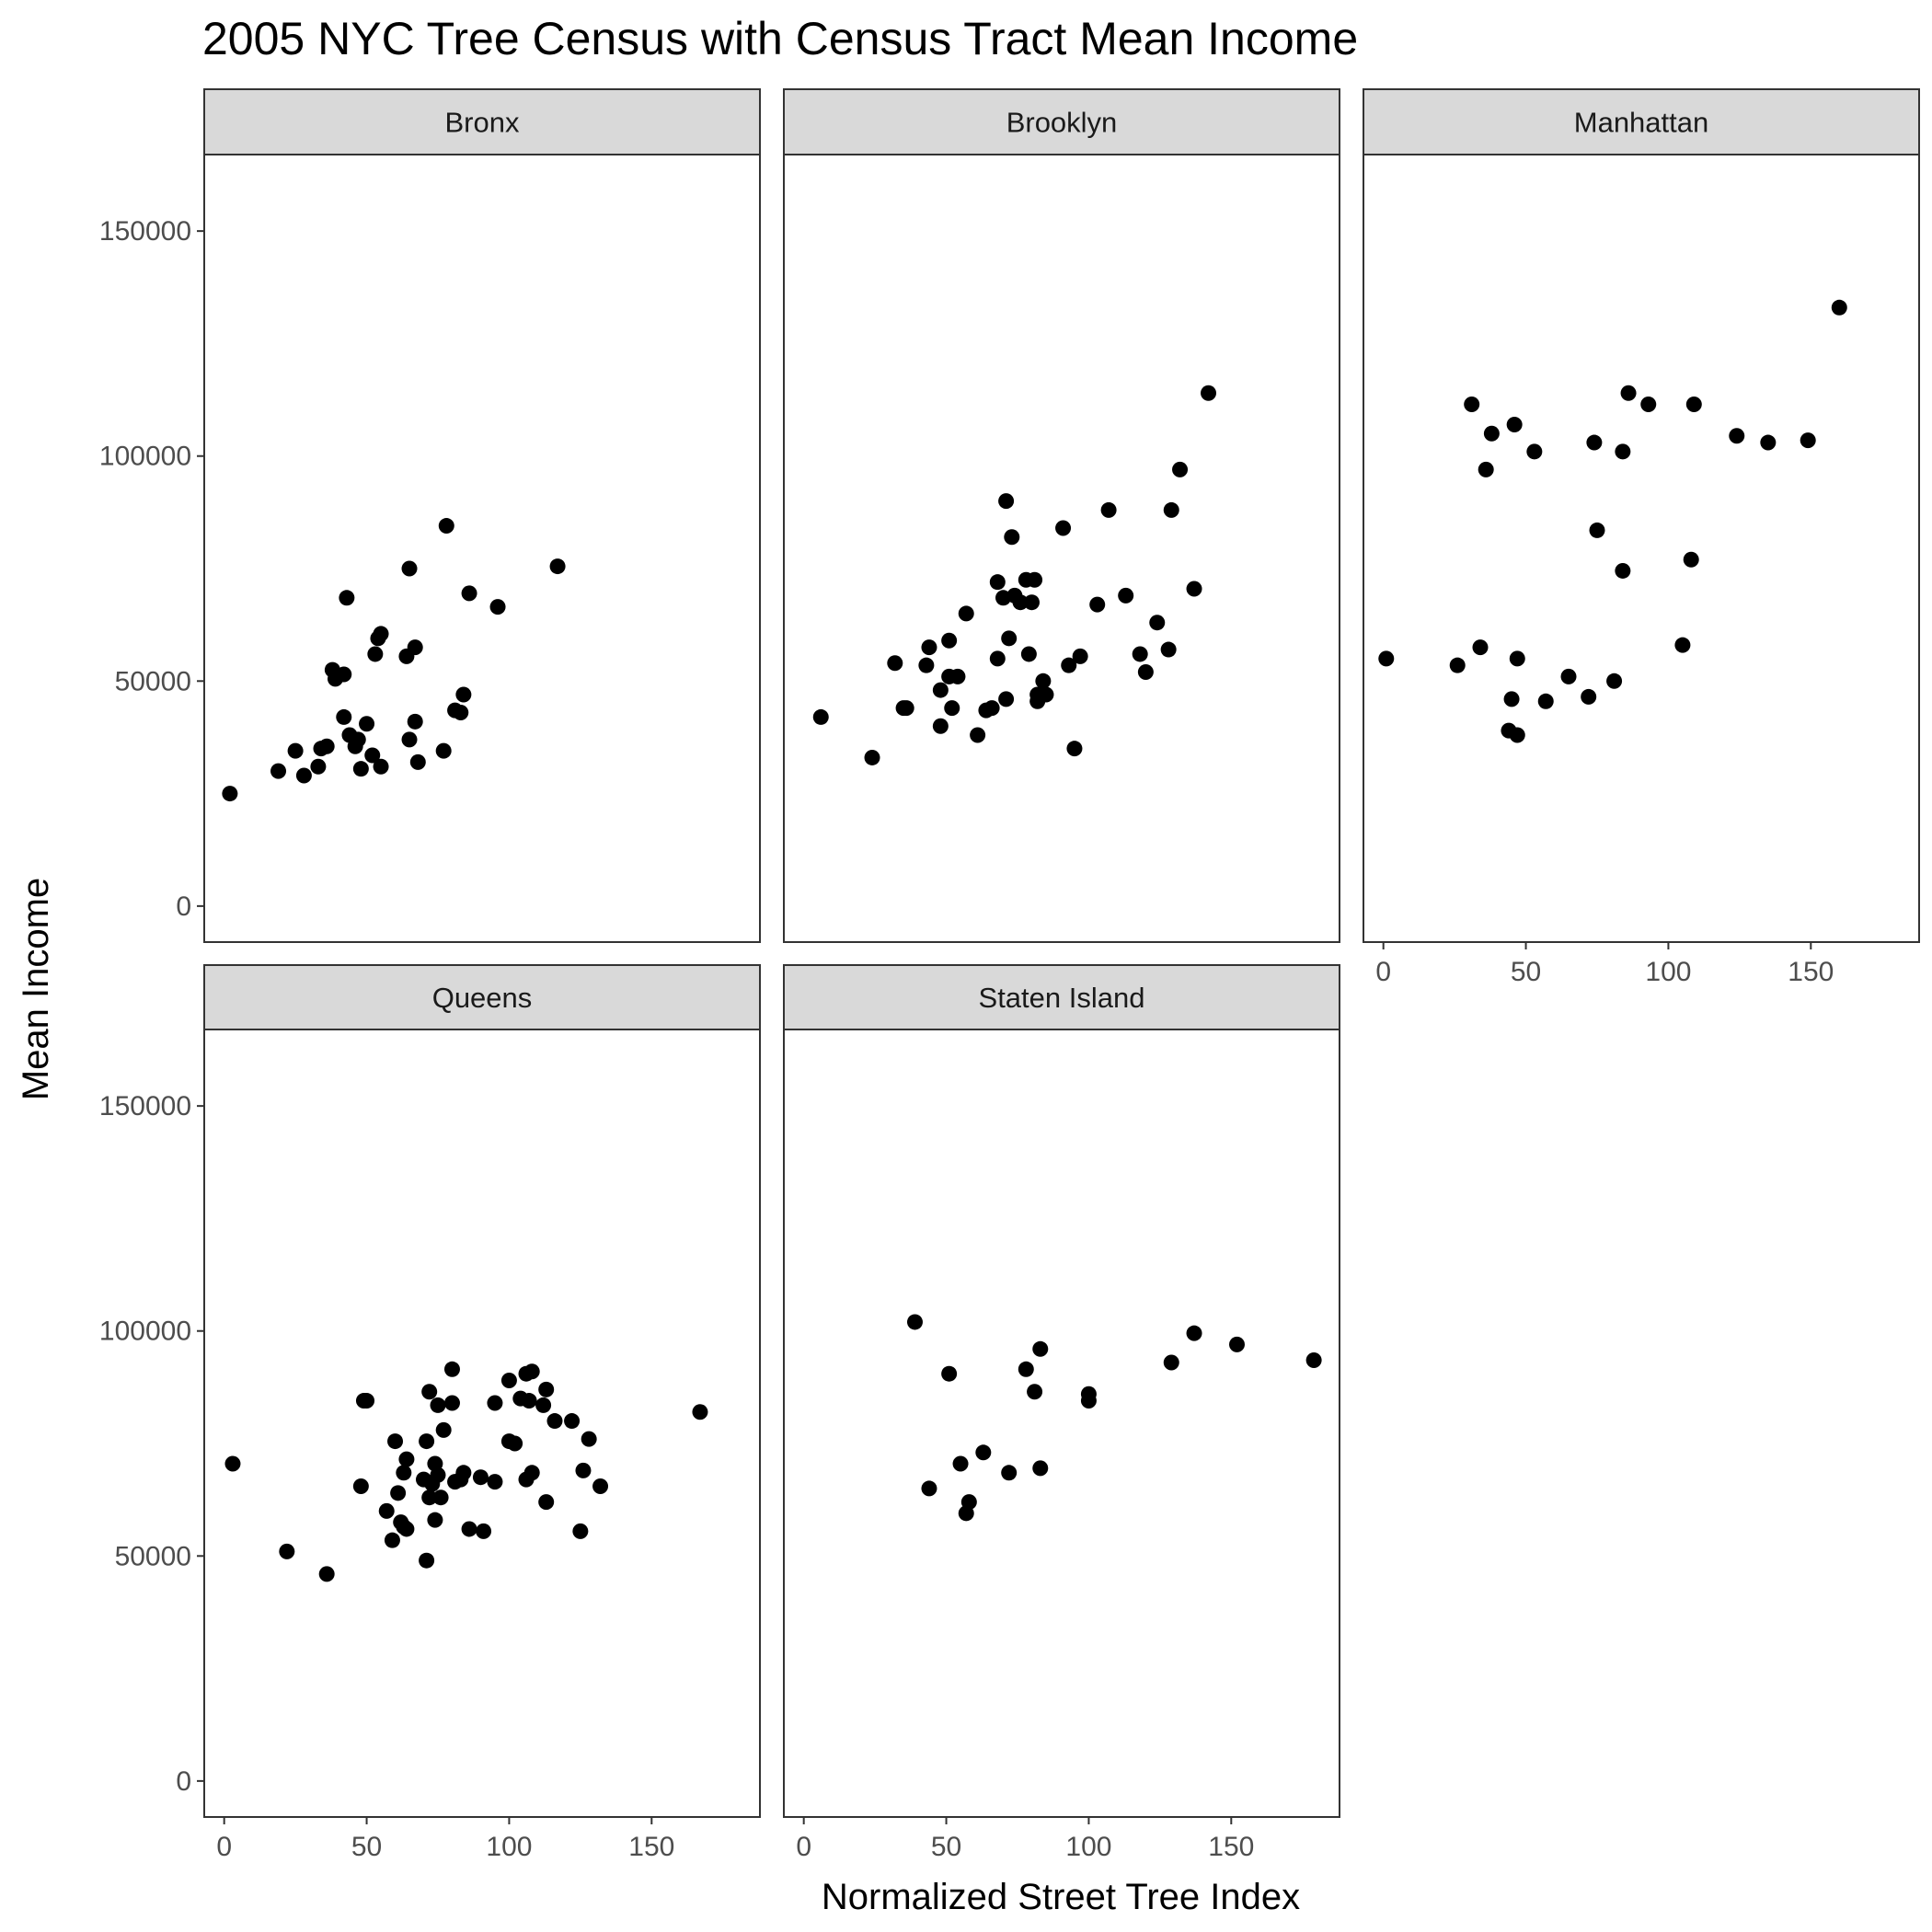 This screenshot has width=1932, height=1932. Describe the element at coordinates (1641, 537) in the screenshot. I see `facet-panel-manhattan: Manhattan 0 50 100 150` at that location.